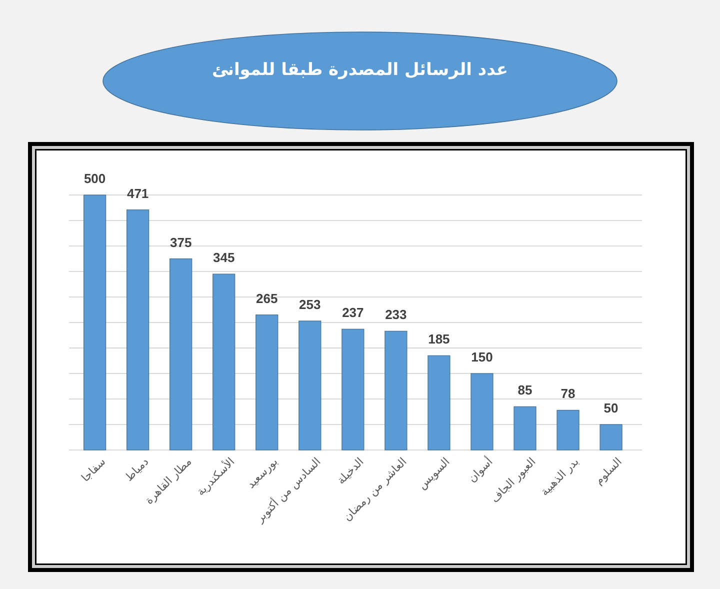  What do you see at coordinates (93, 469) in the screenshot?
I see `x-tick-label: سفاجا` at bounding box center [93, 469].